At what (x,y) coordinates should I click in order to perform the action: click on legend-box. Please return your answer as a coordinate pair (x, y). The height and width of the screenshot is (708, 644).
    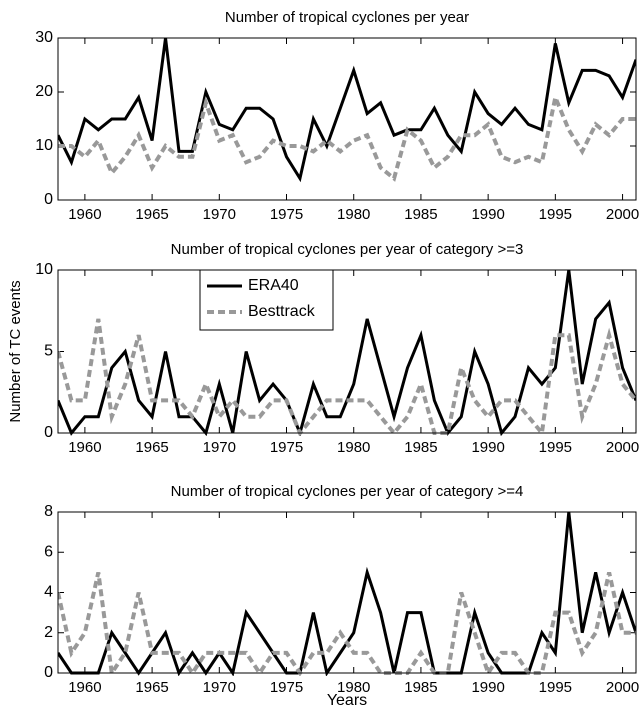
    Looking at the image, I should click on (266, 300).